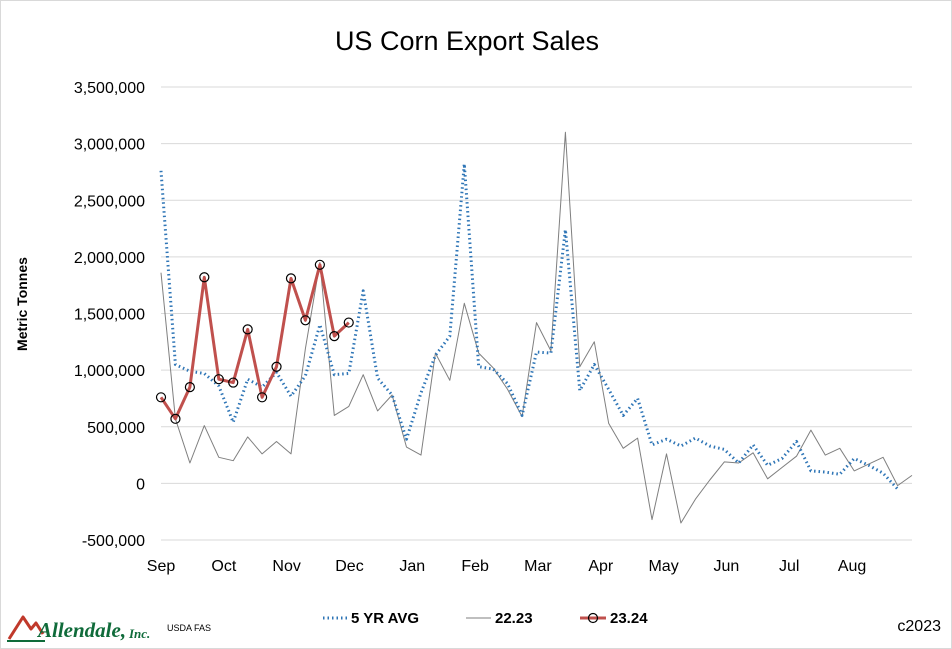 The image size is (952, 649). Describe the element at coordinates (538, 566) in the screenshot. I see `x-tick-label: Mar` at that location.